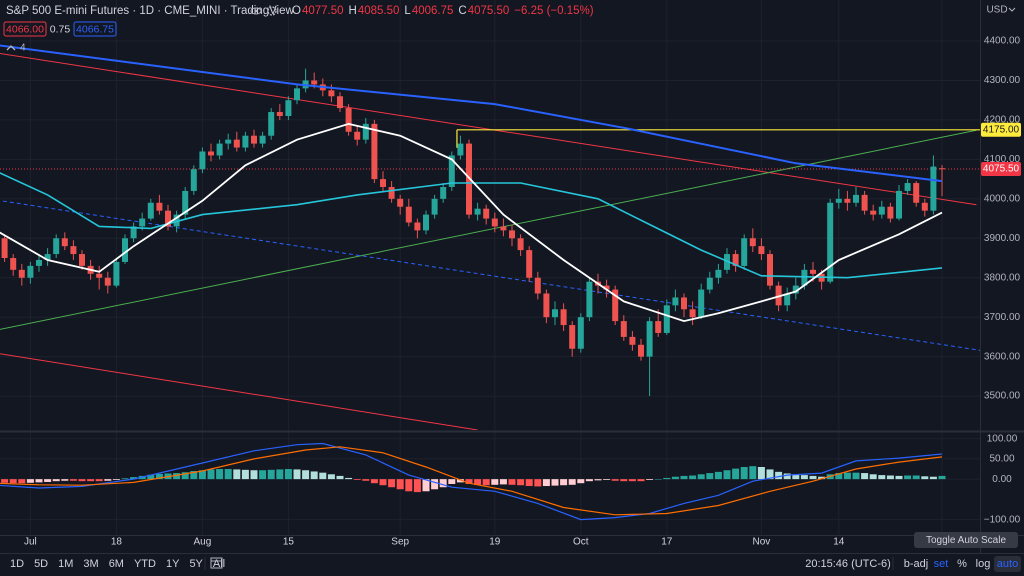 The height and width of the screenshot is (576, 1024). What do you see at coordinates (471, 481) in the screenshot?
I see `macd-line` at bounding box center [471, 481].